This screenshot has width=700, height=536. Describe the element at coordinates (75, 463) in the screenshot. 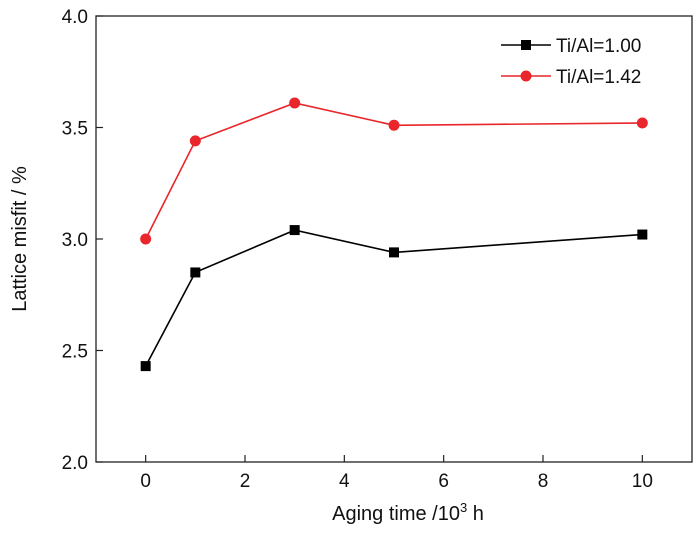

I see `y-tick-label: 2.0` at that location.